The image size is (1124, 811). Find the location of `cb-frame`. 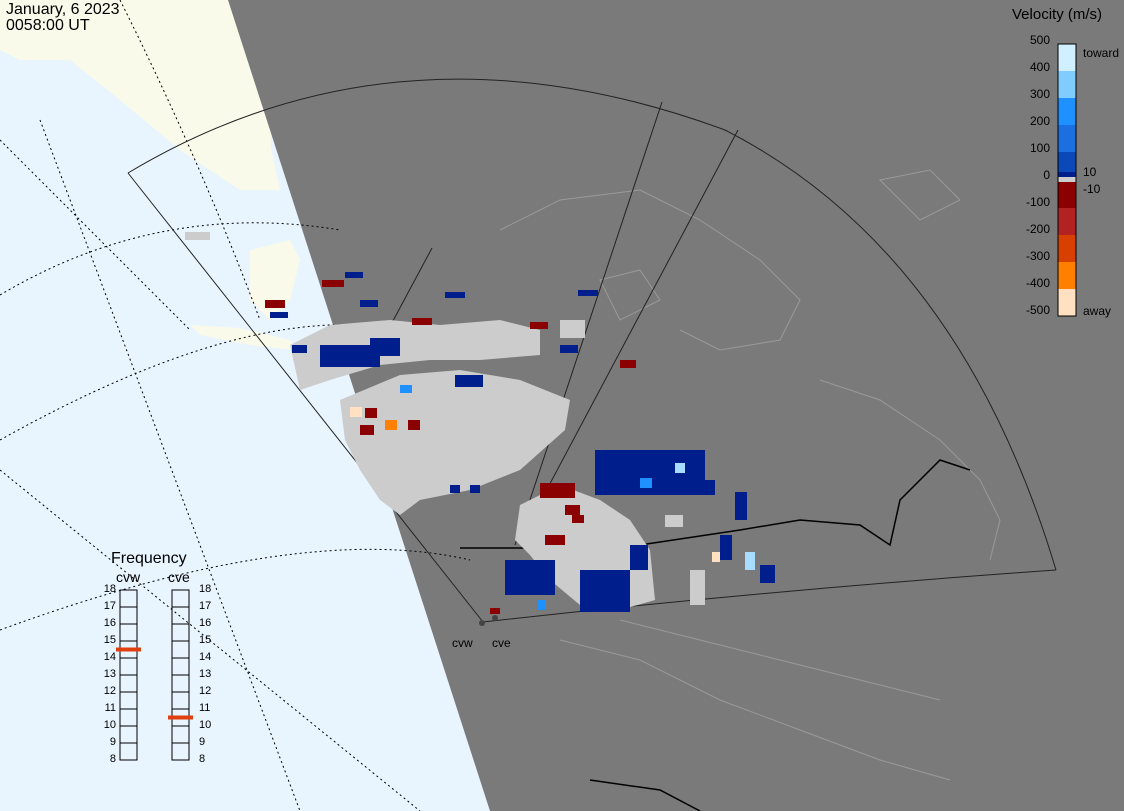

cb-frame is located at coordinates (1067, 180).